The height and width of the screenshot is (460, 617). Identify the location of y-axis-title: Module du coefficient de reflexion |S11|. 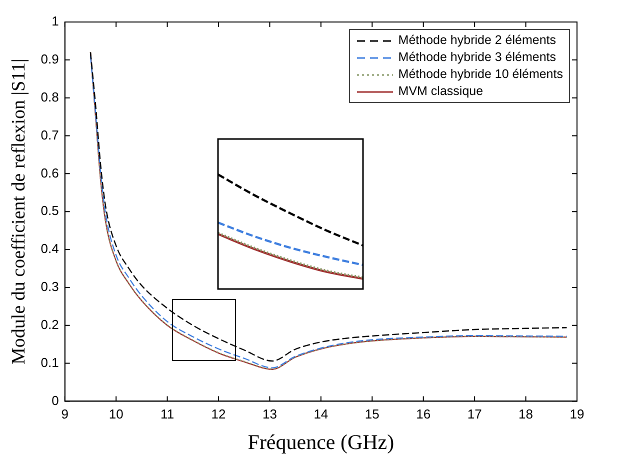
(19, 211).